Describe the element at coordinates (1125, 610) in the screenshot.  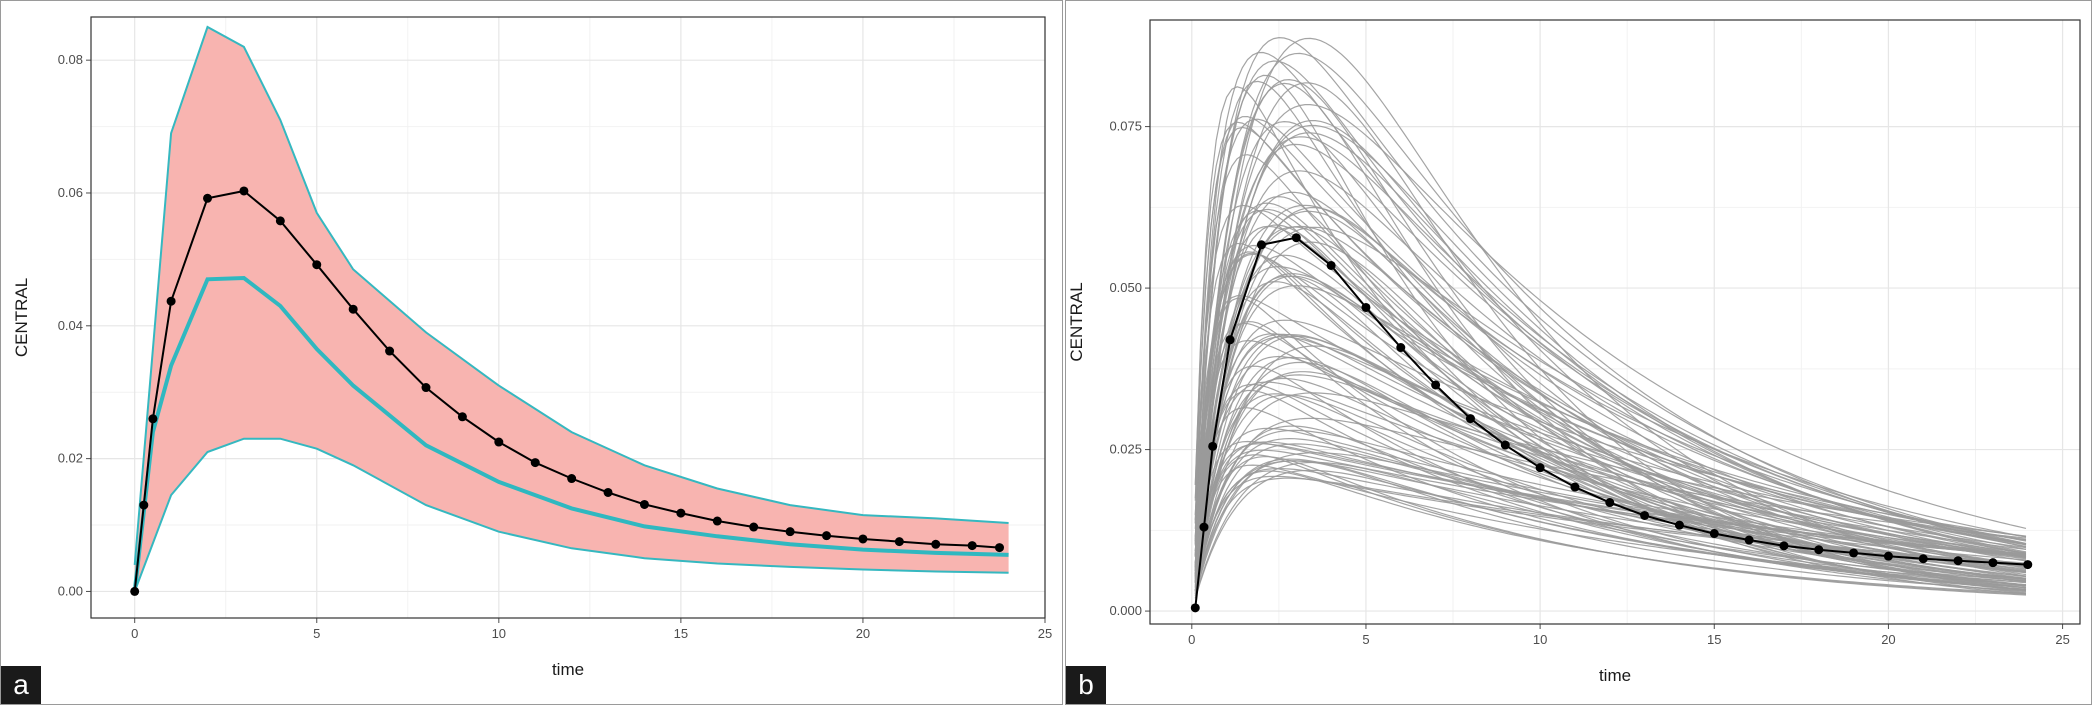
I see `y-tick-label: 0.000` at that location.